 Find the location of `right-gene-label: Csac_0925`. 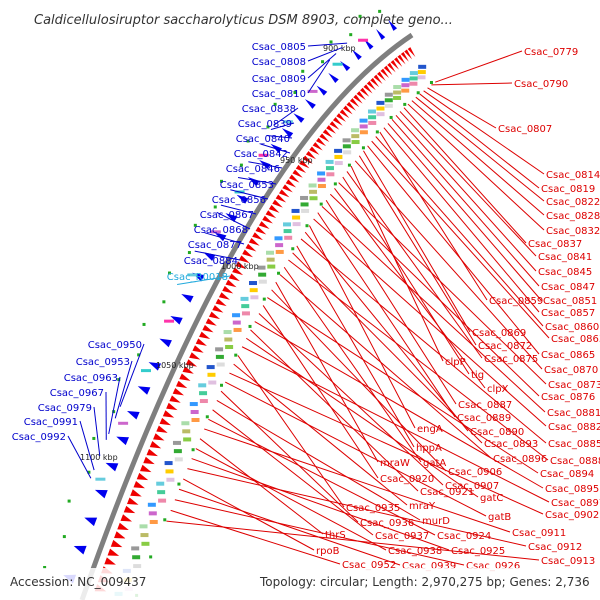

right-gene-label: Csac_0925 is located at coordinates (478, 551).